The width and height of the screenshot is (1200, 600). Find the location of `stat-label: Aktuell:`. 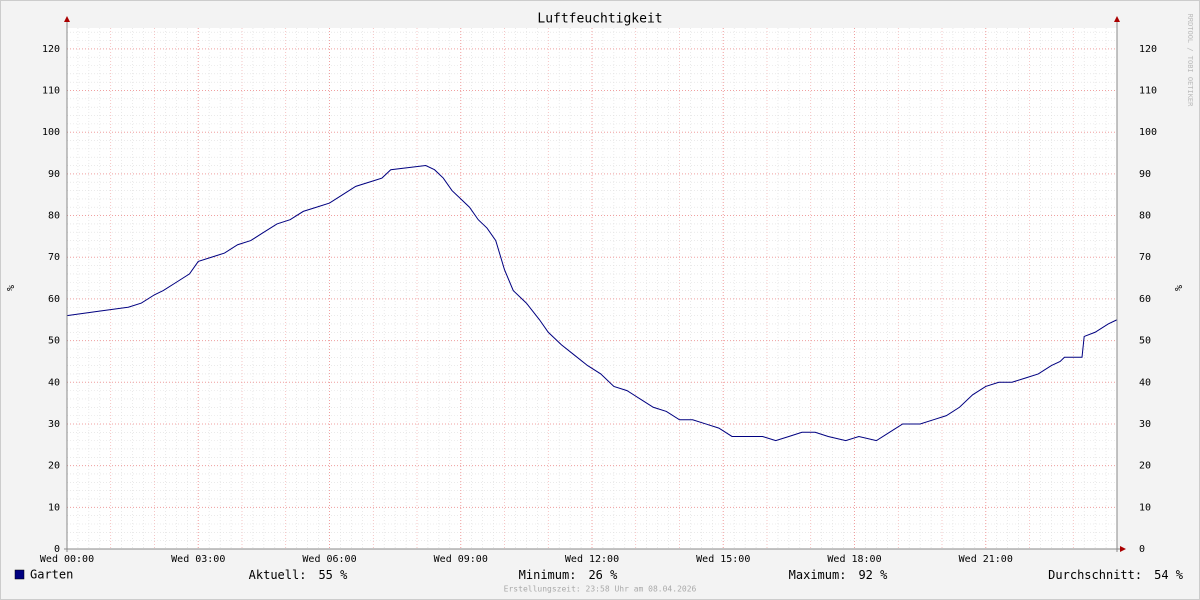

stat-label: Aktuell: is located at coordinates (278, 575).